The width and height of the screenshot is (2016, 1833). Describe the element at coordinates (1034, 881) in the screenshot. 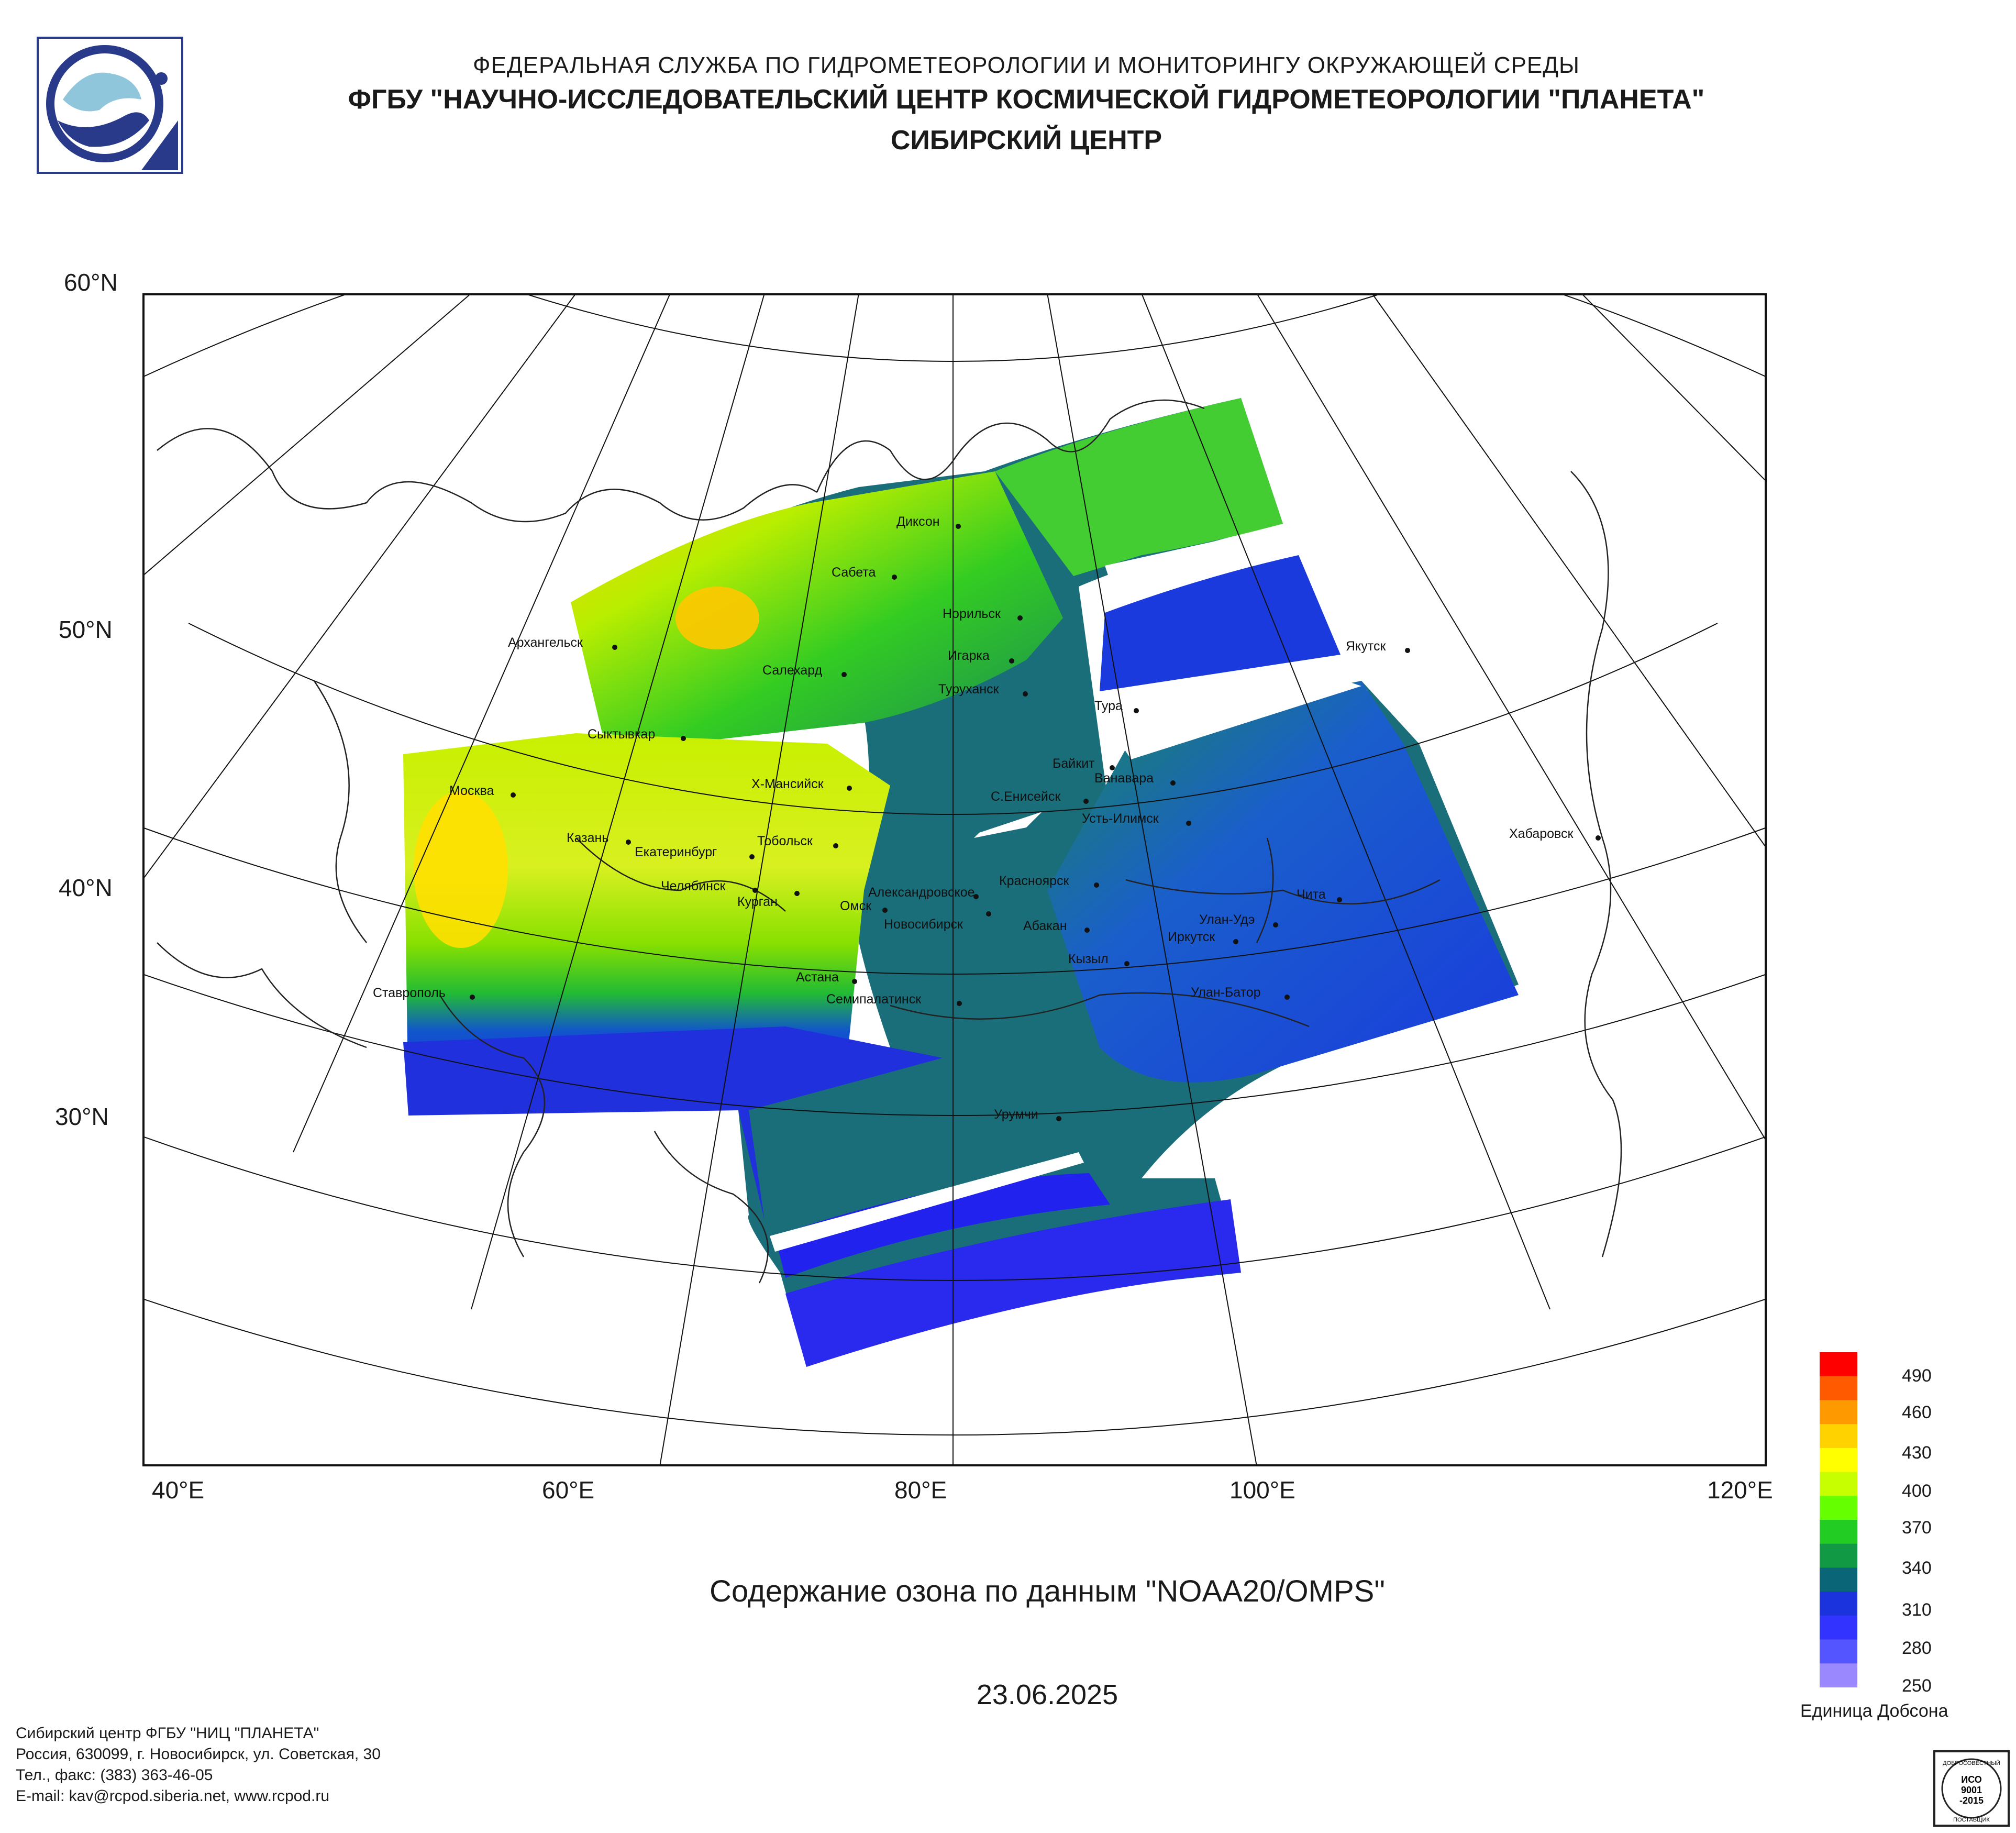

I see `svg-text: Красноярск` at that location.